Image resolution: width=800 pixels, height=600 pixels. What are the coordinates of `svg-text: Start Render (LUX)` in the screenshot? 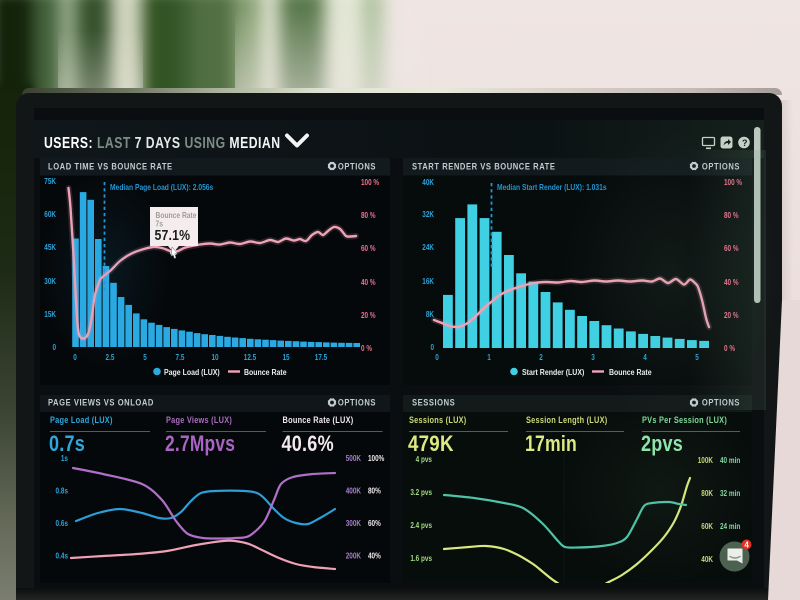 It's located at (553, 372).